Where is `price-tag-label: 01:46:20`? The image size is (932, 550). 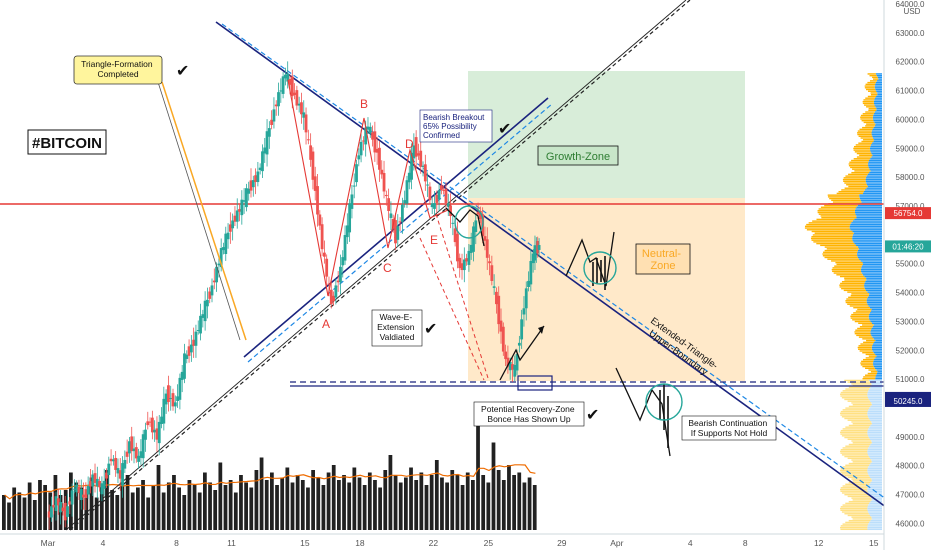
price-tag-label: 01:46:20 is located at coordinates (908, 246).